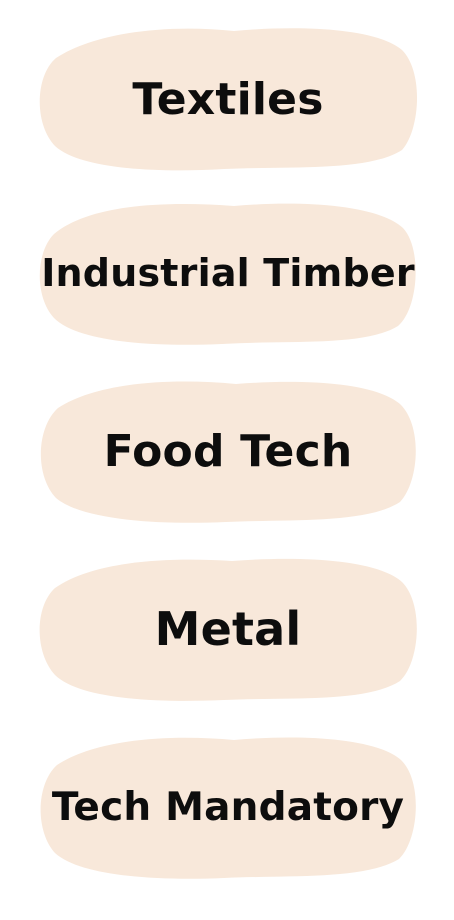 This screenshot has height=920, width=454. I want to click on metal-label: Metal, so click(228, 629).